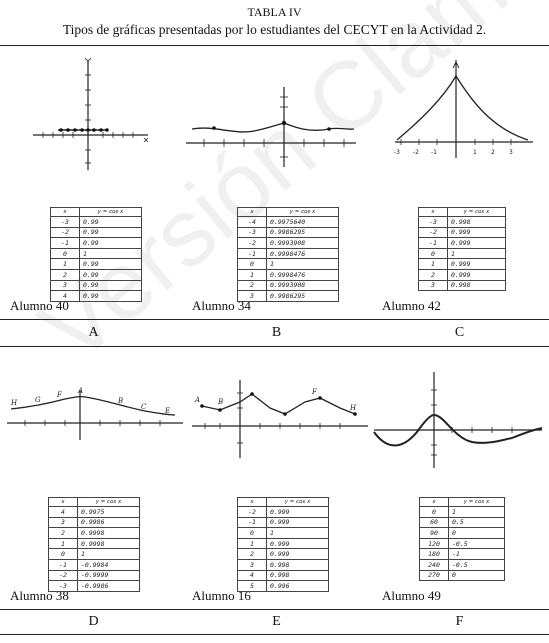 This screenshot has width=549, height=643. Describe the element at coordinates (434, 564) in the screenshot. I see `cell-x: 240` at that location.